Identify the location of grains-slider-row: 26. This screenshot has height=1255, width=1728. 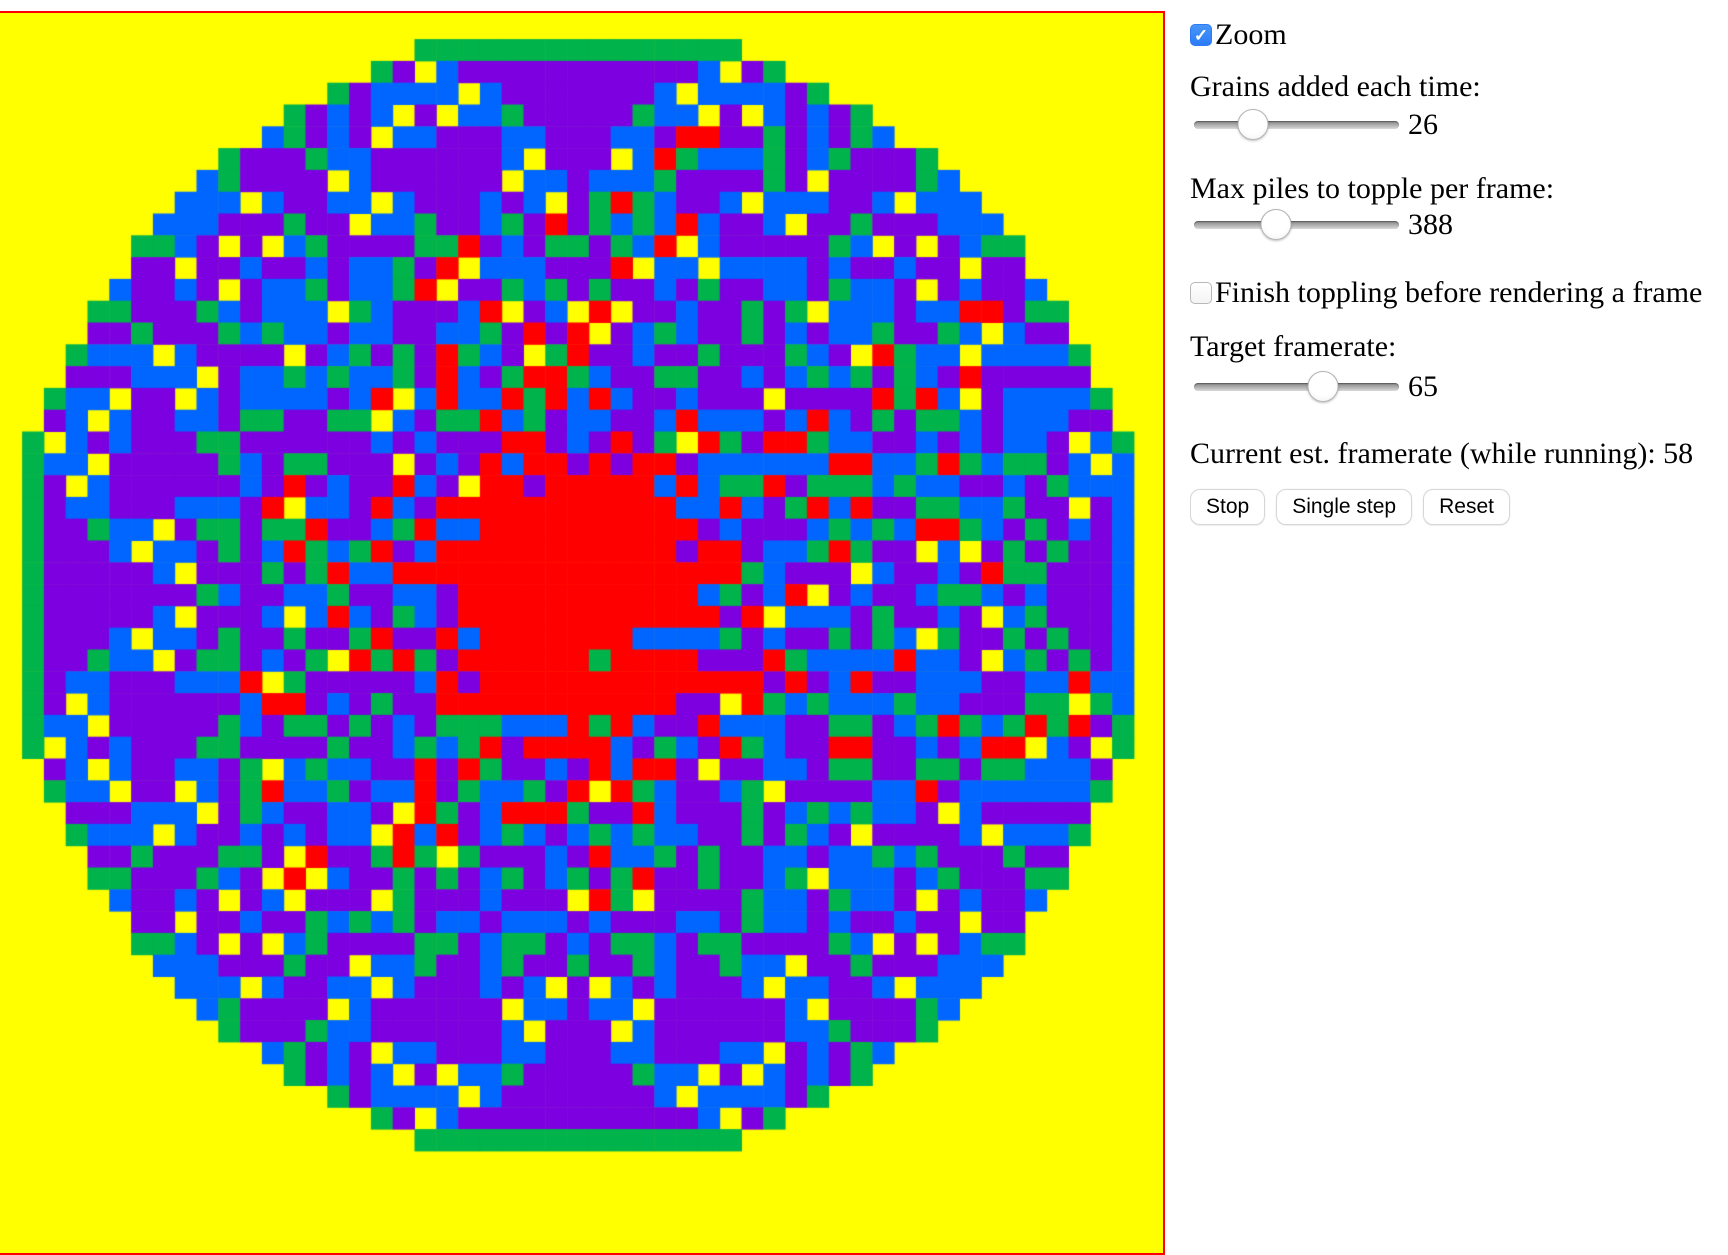
(1314, 125).